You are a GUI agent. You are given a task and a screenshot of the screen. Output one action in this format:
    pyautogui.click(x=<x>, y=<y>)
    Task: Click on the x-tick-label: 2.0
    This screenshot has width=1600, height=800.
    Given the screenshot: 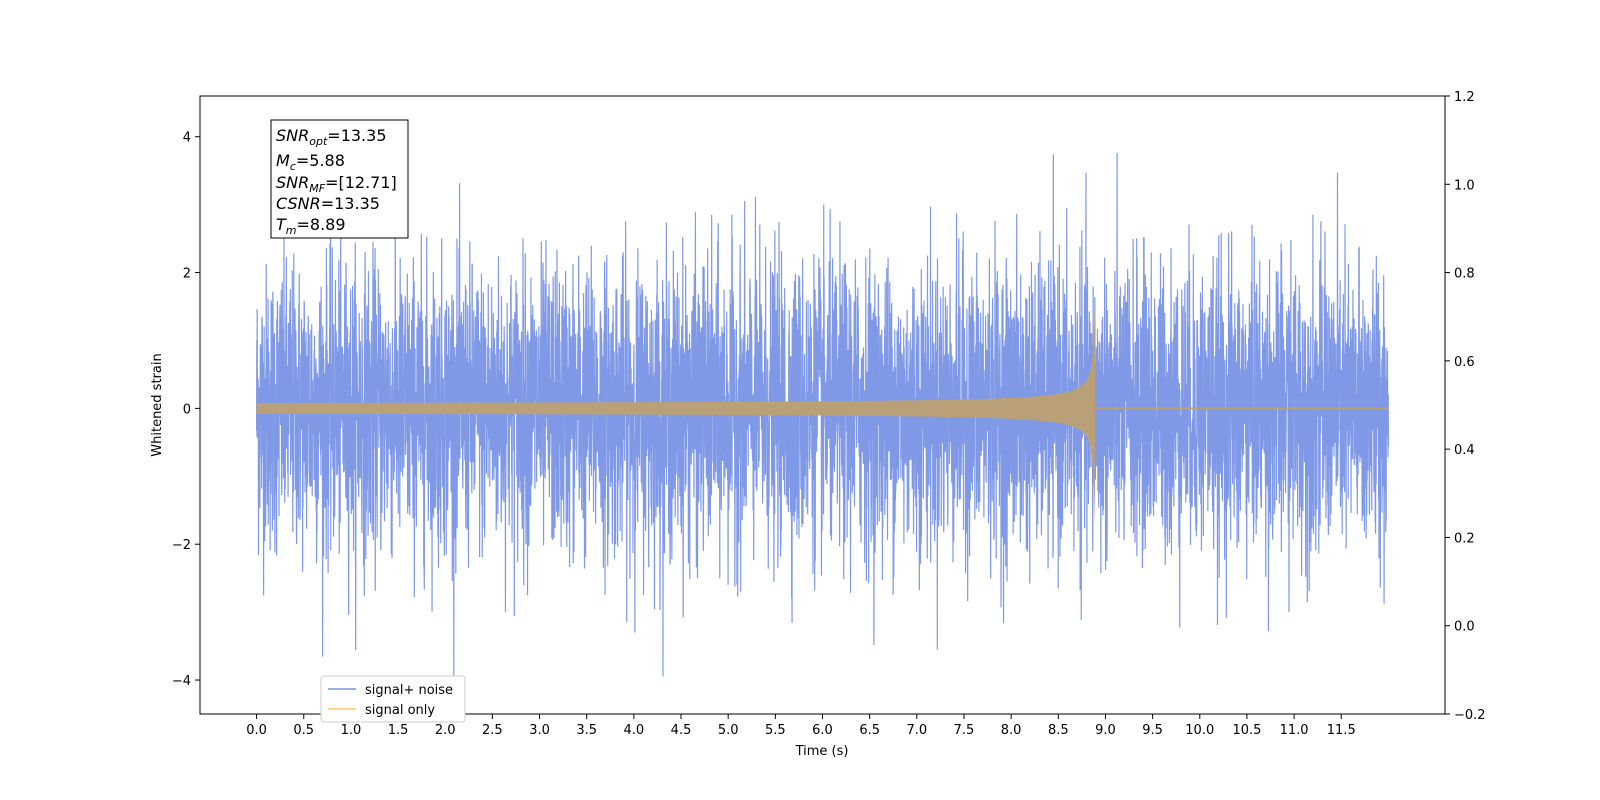 What is the action you would take?
    pyautogui.click(x=445, y=730)
    